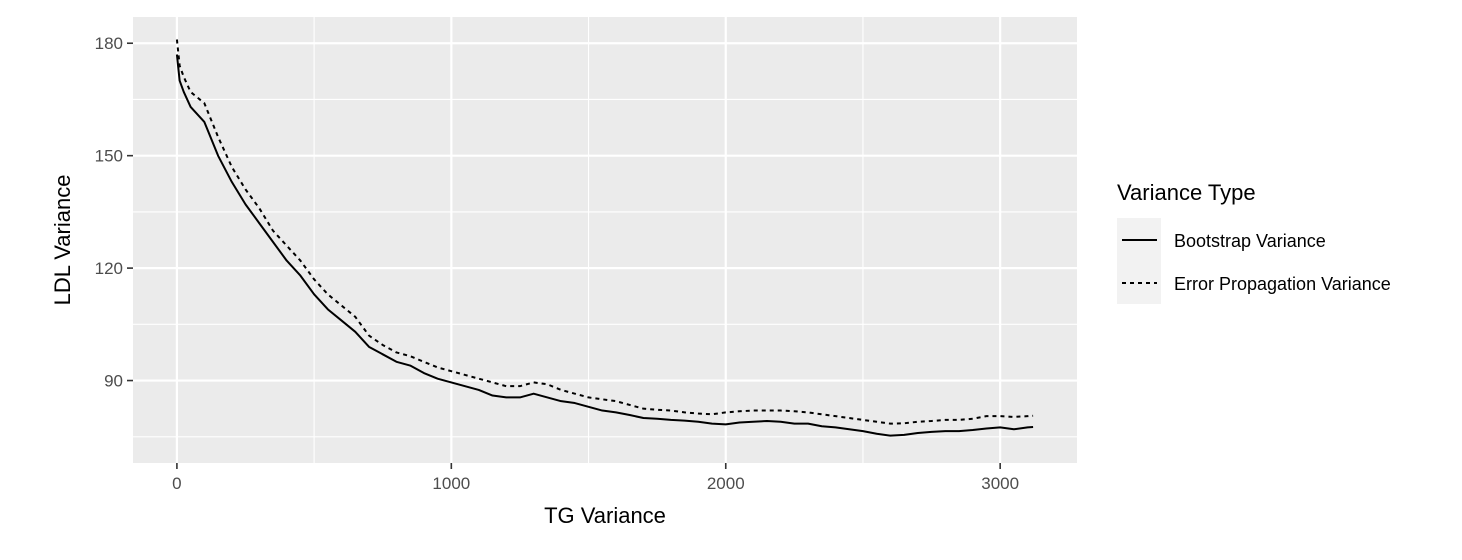 Image resolution: width=1462 pixels, height=560 pixels. What do you see at coordinates (1000, 483) in the screenshot?
I see `x-tick-label: 3000` at bounding box center [1000, 483].